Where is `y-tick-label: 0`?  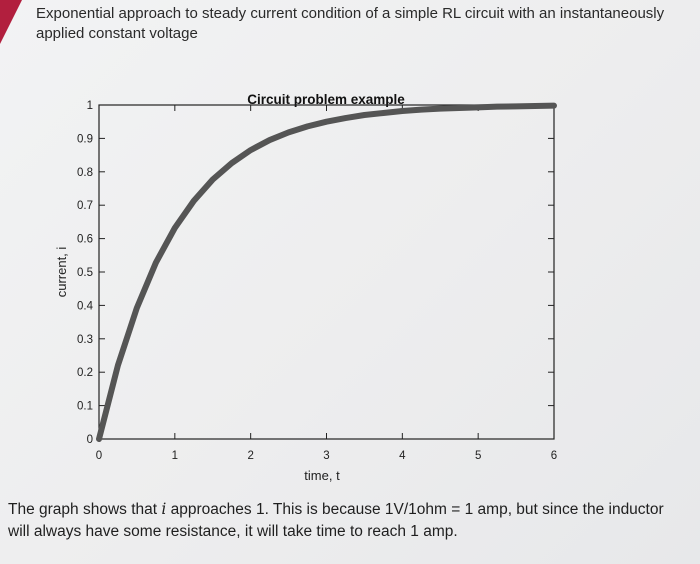 y-tick-label: 0 is located at coordinates (90, 440).